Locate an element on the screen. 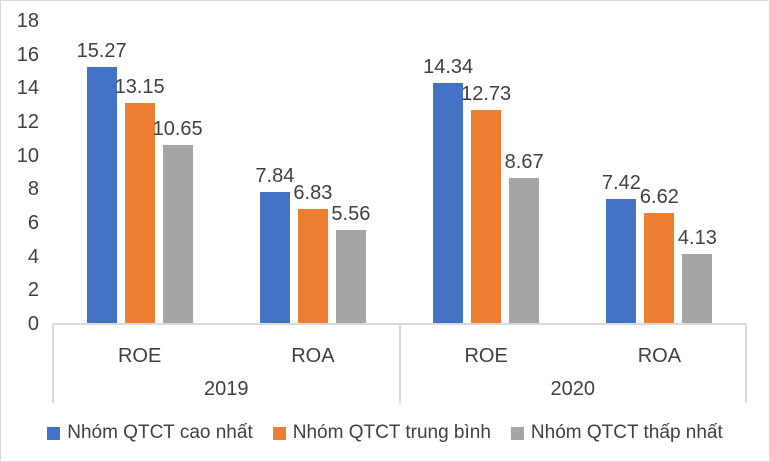  bar-series3-group3 is located at coordinates (524, 251).